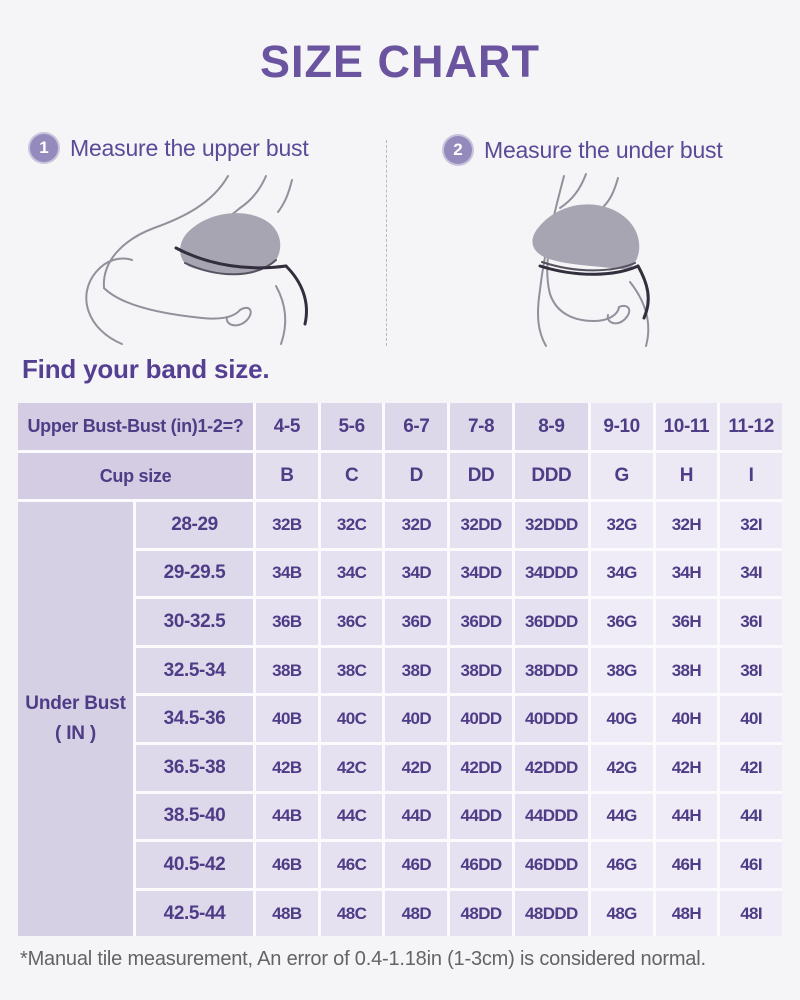 Image resolution: width=800 pixels, height=1000 pixels. What do you see at coordinates (686, 670) in the screenshot?
I see `size-cell: 38H` at bounding box center [686, 670].